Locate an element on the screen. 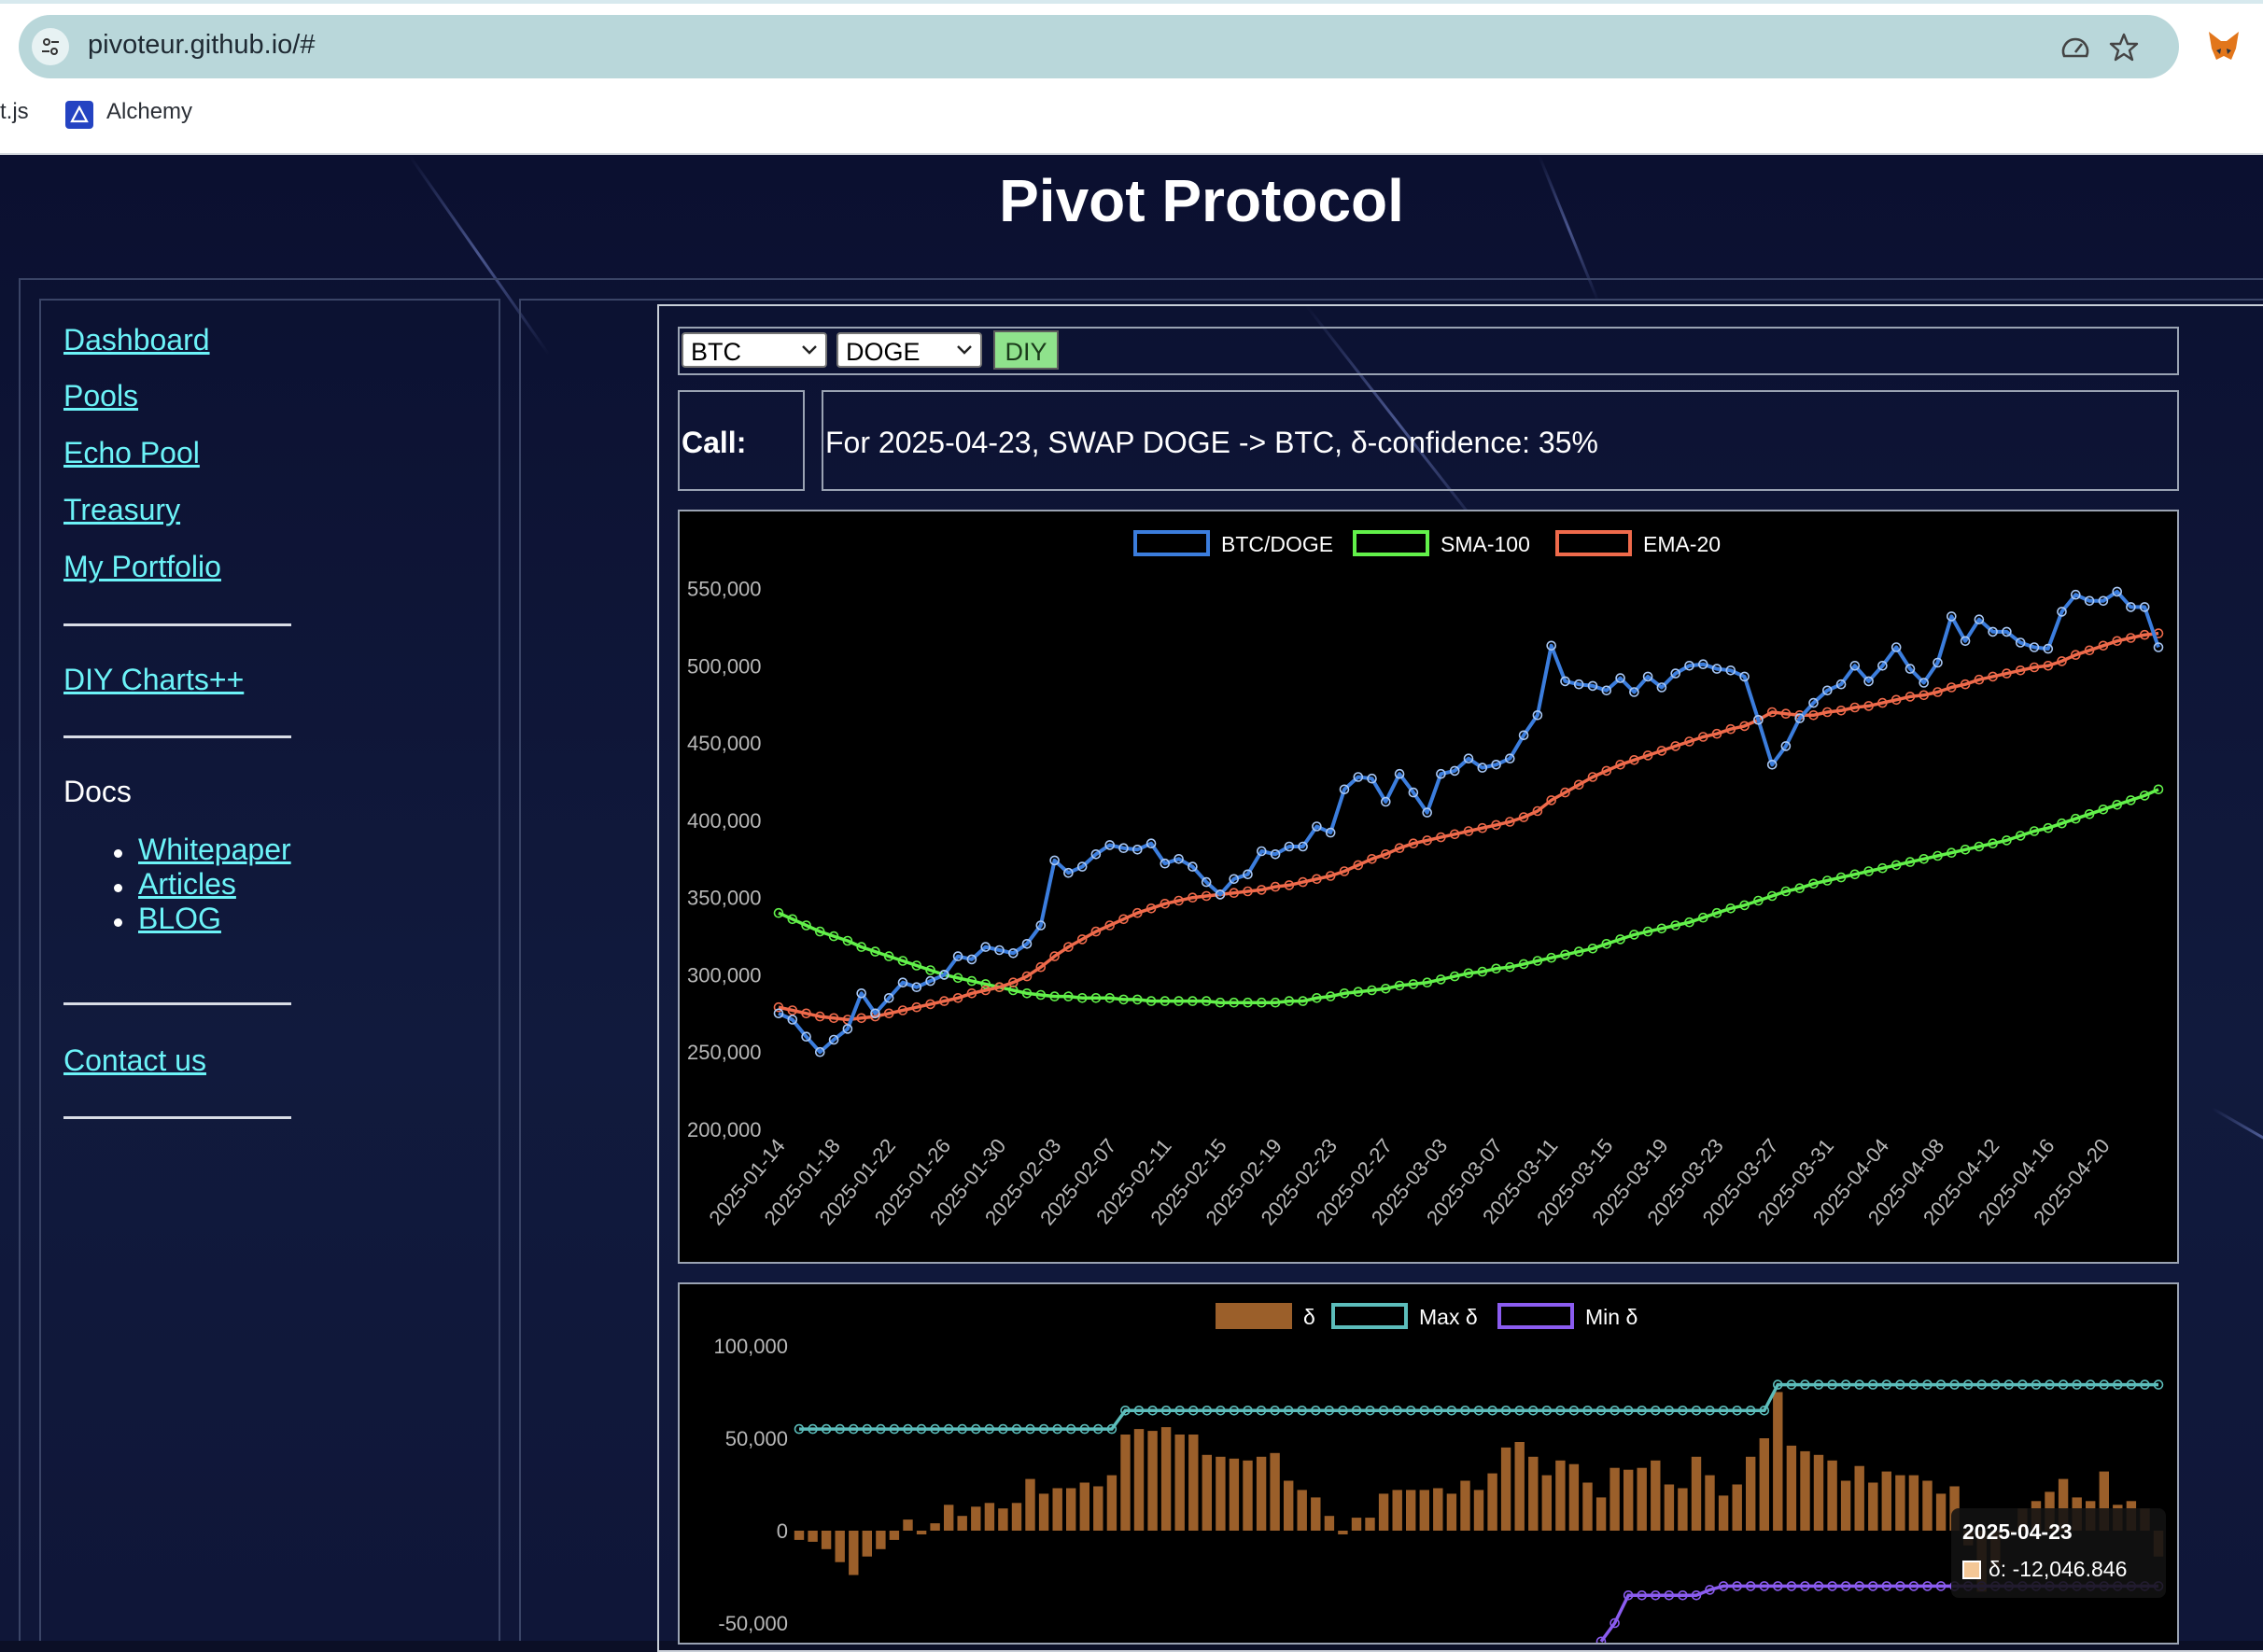 The height and width of the screenshot is (1652, 2263). legend-label: Max δ is located at coordinates (1448, 1317).